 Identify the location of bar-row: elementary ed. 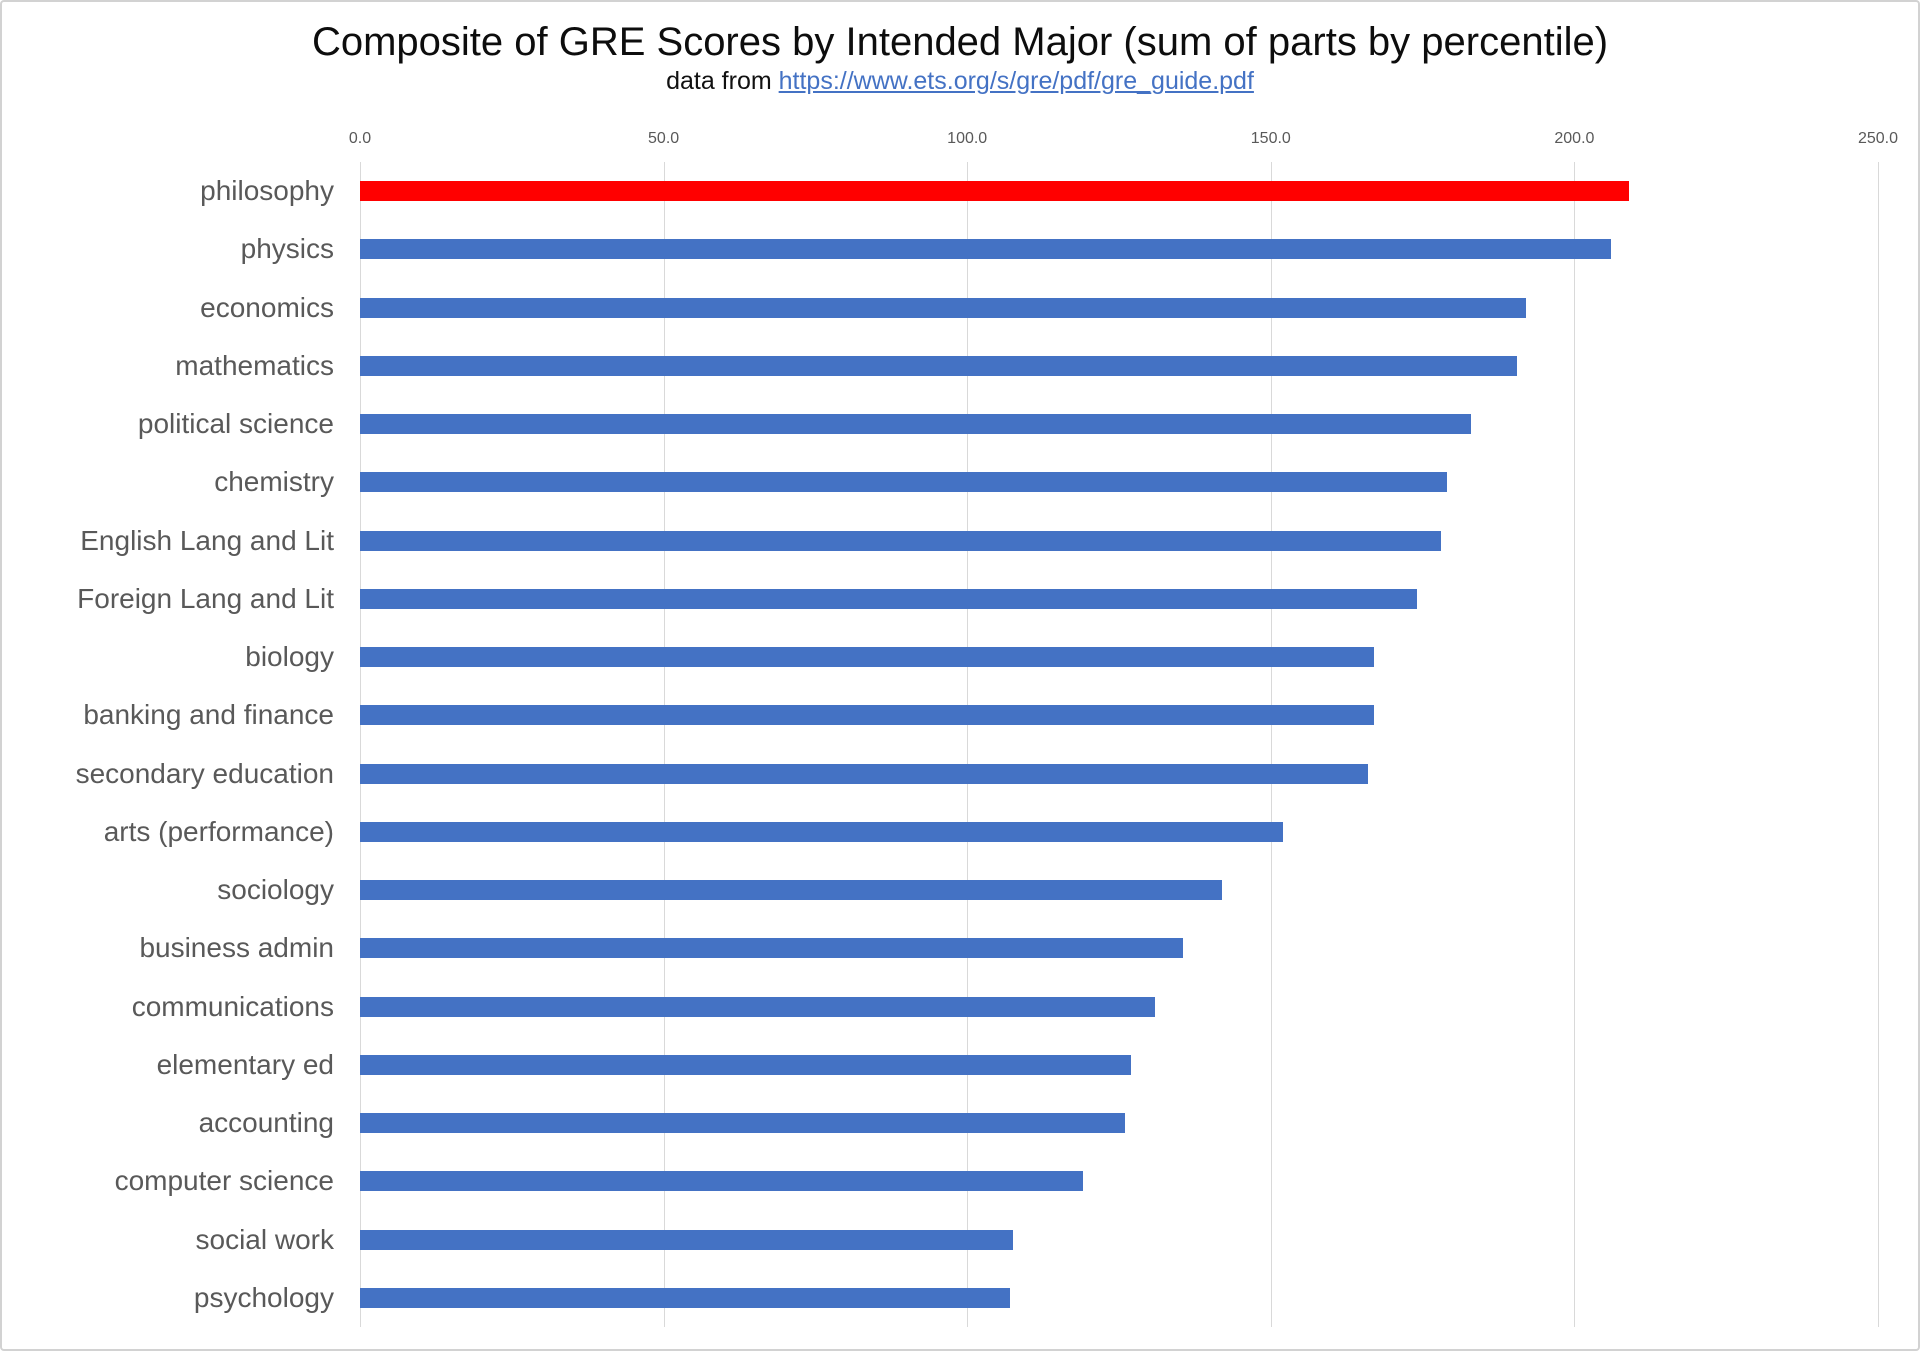
(1017, 1065).